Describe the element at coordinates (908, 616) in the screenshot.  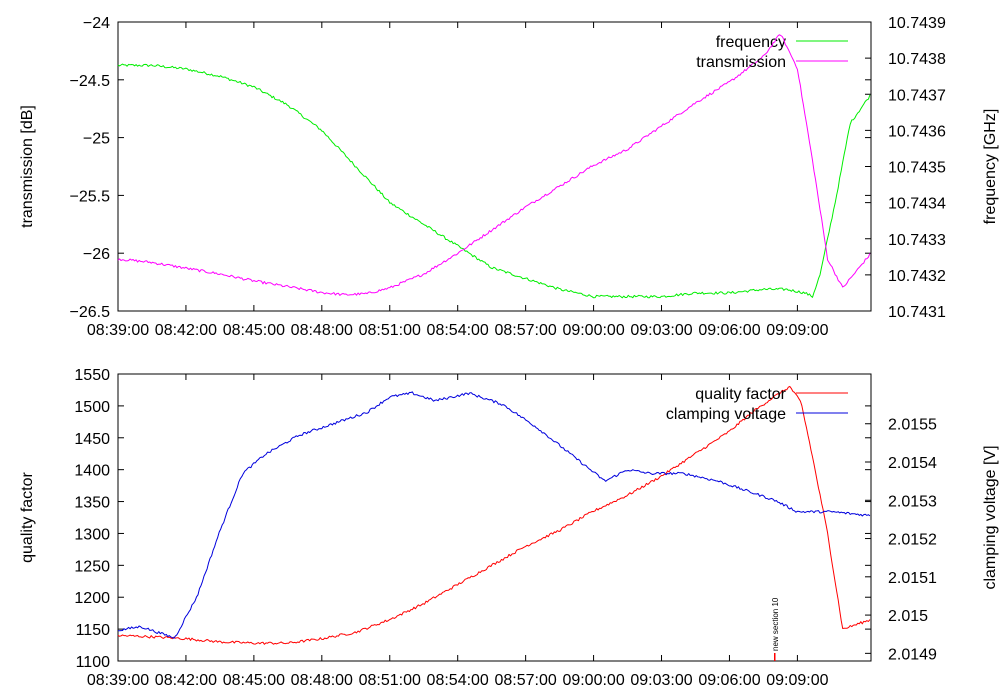
I see `right-tick-label: 2.015` at that location.